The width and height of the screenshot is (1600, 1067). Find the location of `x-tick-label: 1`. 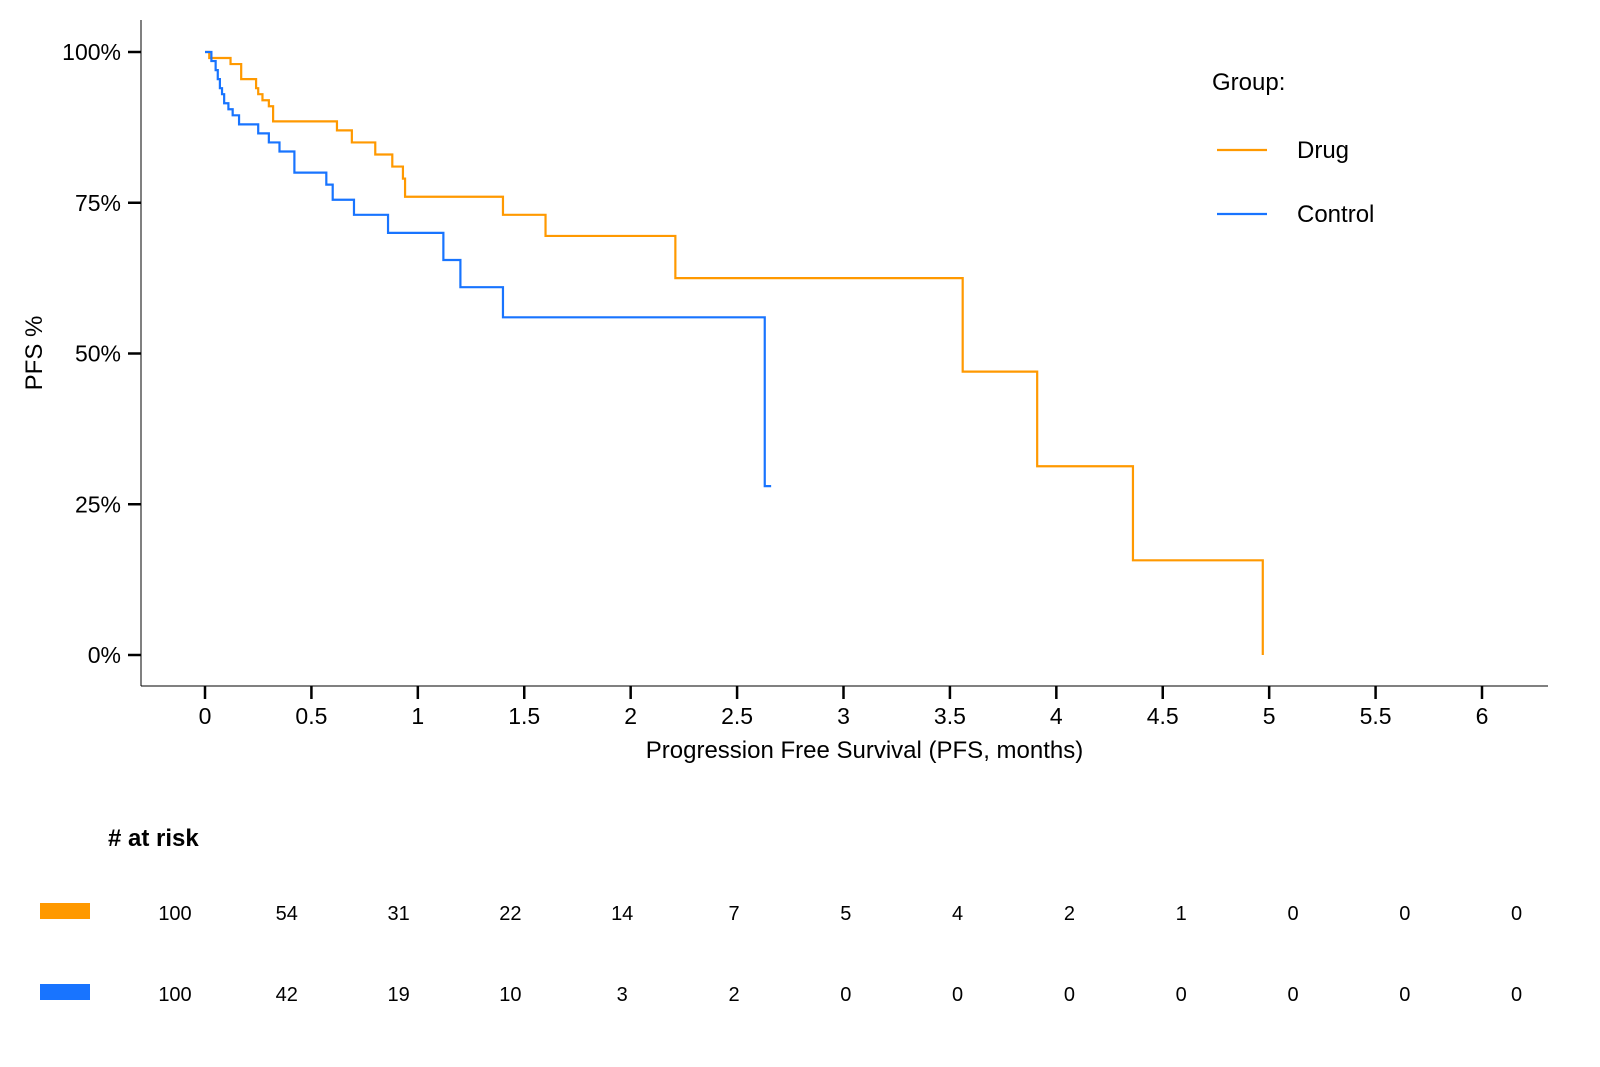

x-tick-label: 1 is located at coordinates (417, 716).